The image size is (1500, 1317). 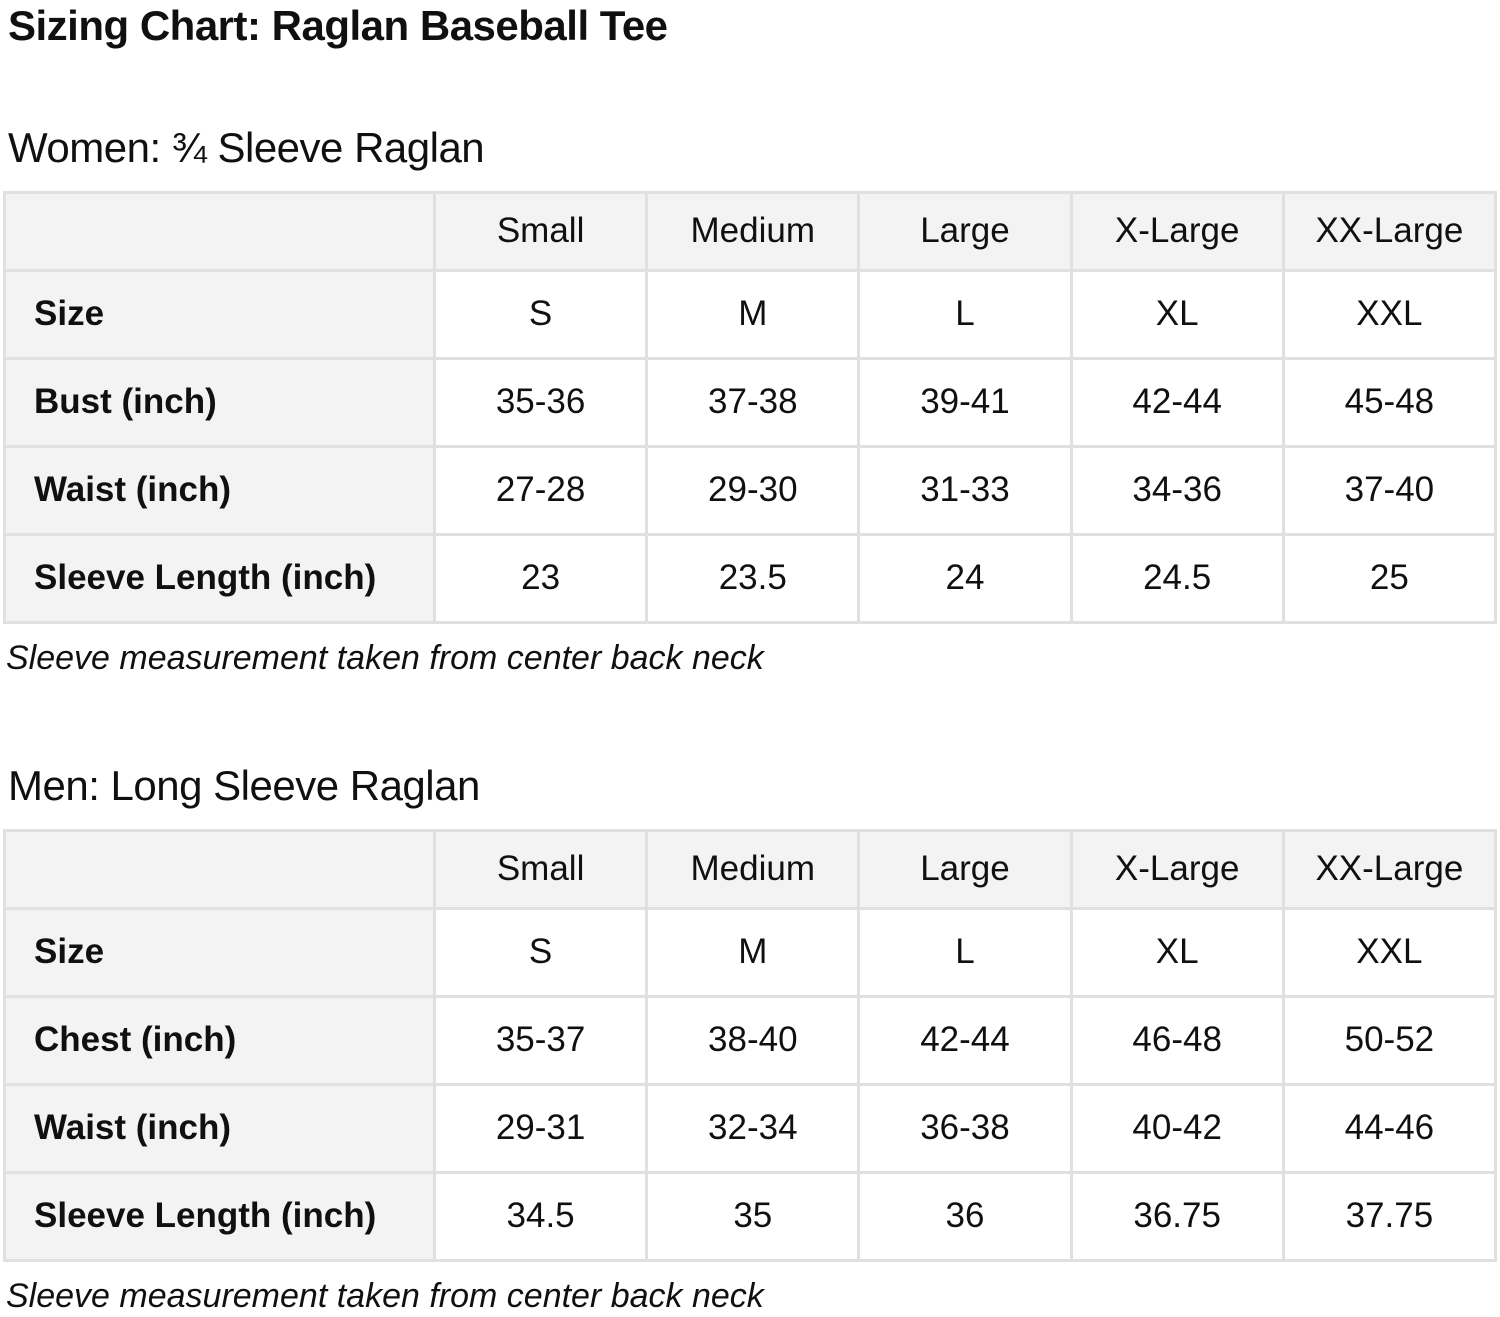 What do you see at coordinates (540, 1216) in the screenshot?
I see `table-cell: 34.5` at bounding box center [540, 1216].